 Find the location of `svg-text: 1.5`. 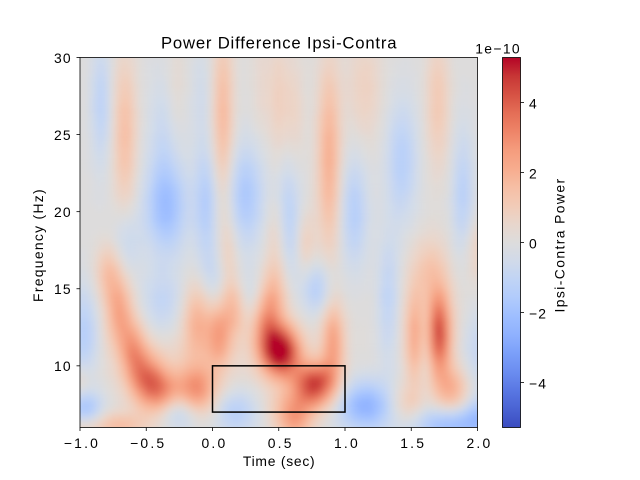

svg-text: 1.5 is located at coordinates (413, 443).